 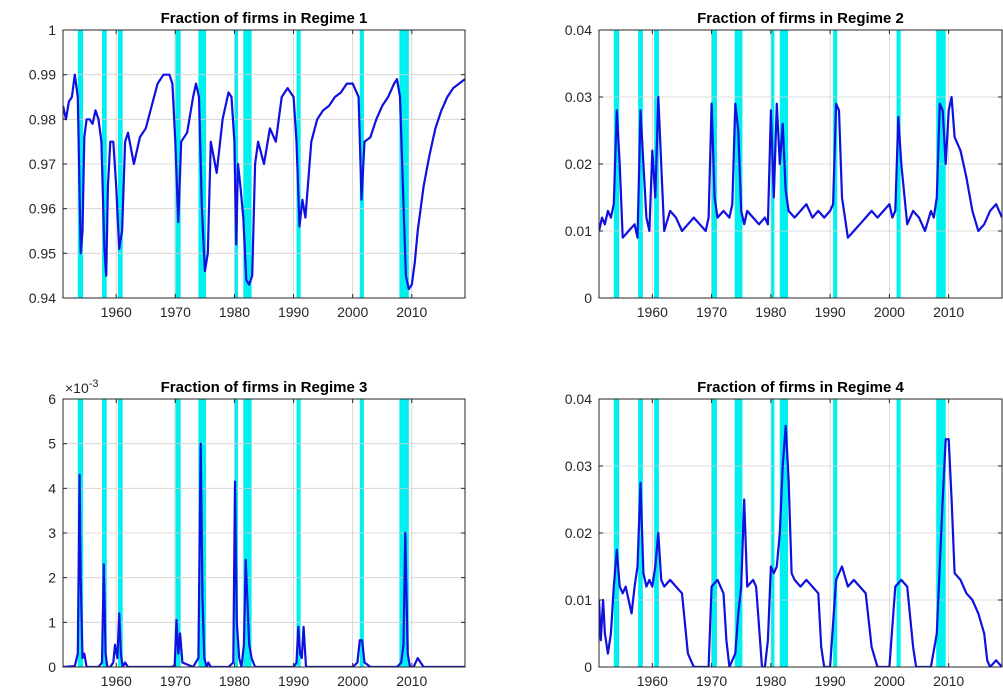 I want to click on y-tick-label-0: 0.94, so click(x=42, y=298).